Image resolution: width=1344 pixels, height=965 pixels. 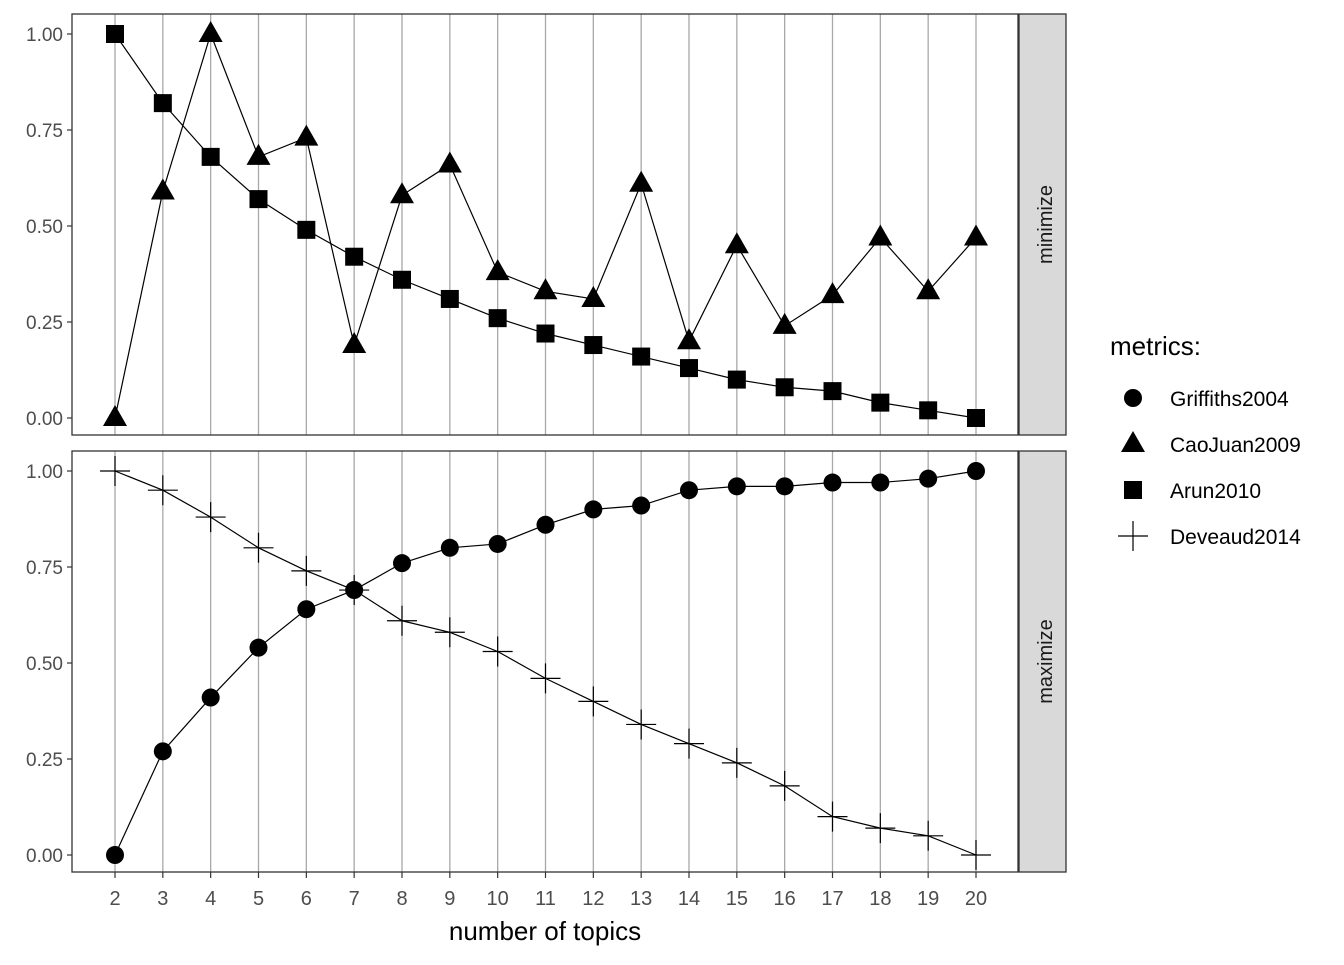 What do you see at coordinates (258, 899) in the screenshot?
I see `x-tick-label: 5` at bounding box center [258, 899].